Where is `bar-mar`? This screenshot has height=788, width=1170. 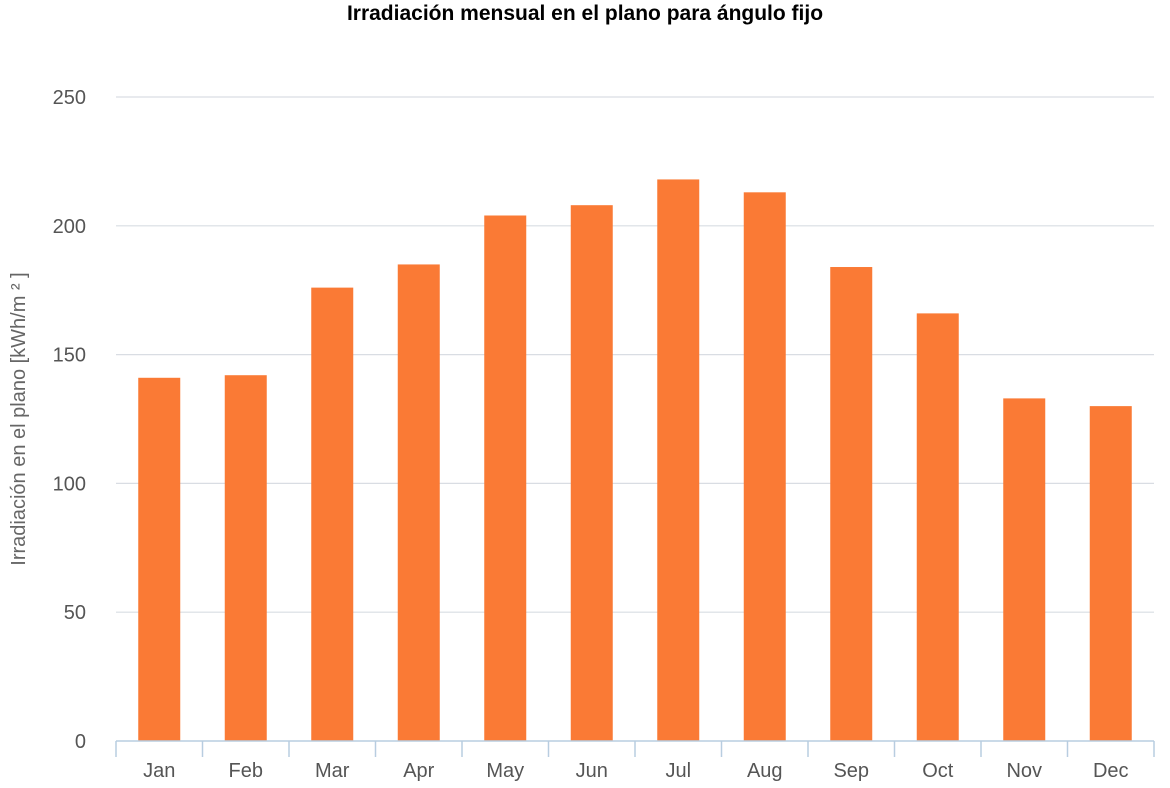 bar-mar is located at coordinates (332, 514).